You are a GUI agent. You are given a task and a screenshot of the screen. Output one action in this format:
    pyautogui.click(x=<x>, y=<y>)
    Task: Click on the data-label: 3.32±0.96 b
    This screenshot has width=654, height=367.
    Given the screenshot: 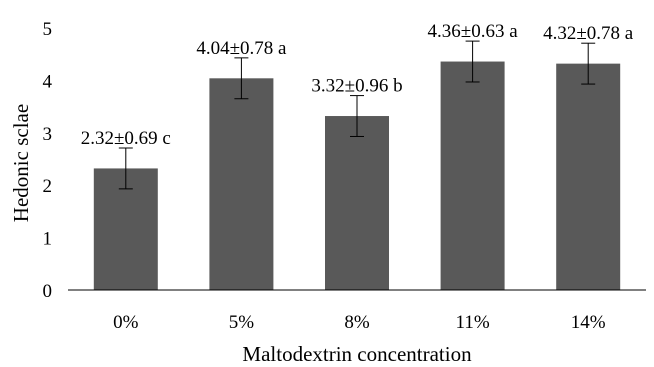 What is the action you would take?
    pyautogui.click(x=356, y=86)
    